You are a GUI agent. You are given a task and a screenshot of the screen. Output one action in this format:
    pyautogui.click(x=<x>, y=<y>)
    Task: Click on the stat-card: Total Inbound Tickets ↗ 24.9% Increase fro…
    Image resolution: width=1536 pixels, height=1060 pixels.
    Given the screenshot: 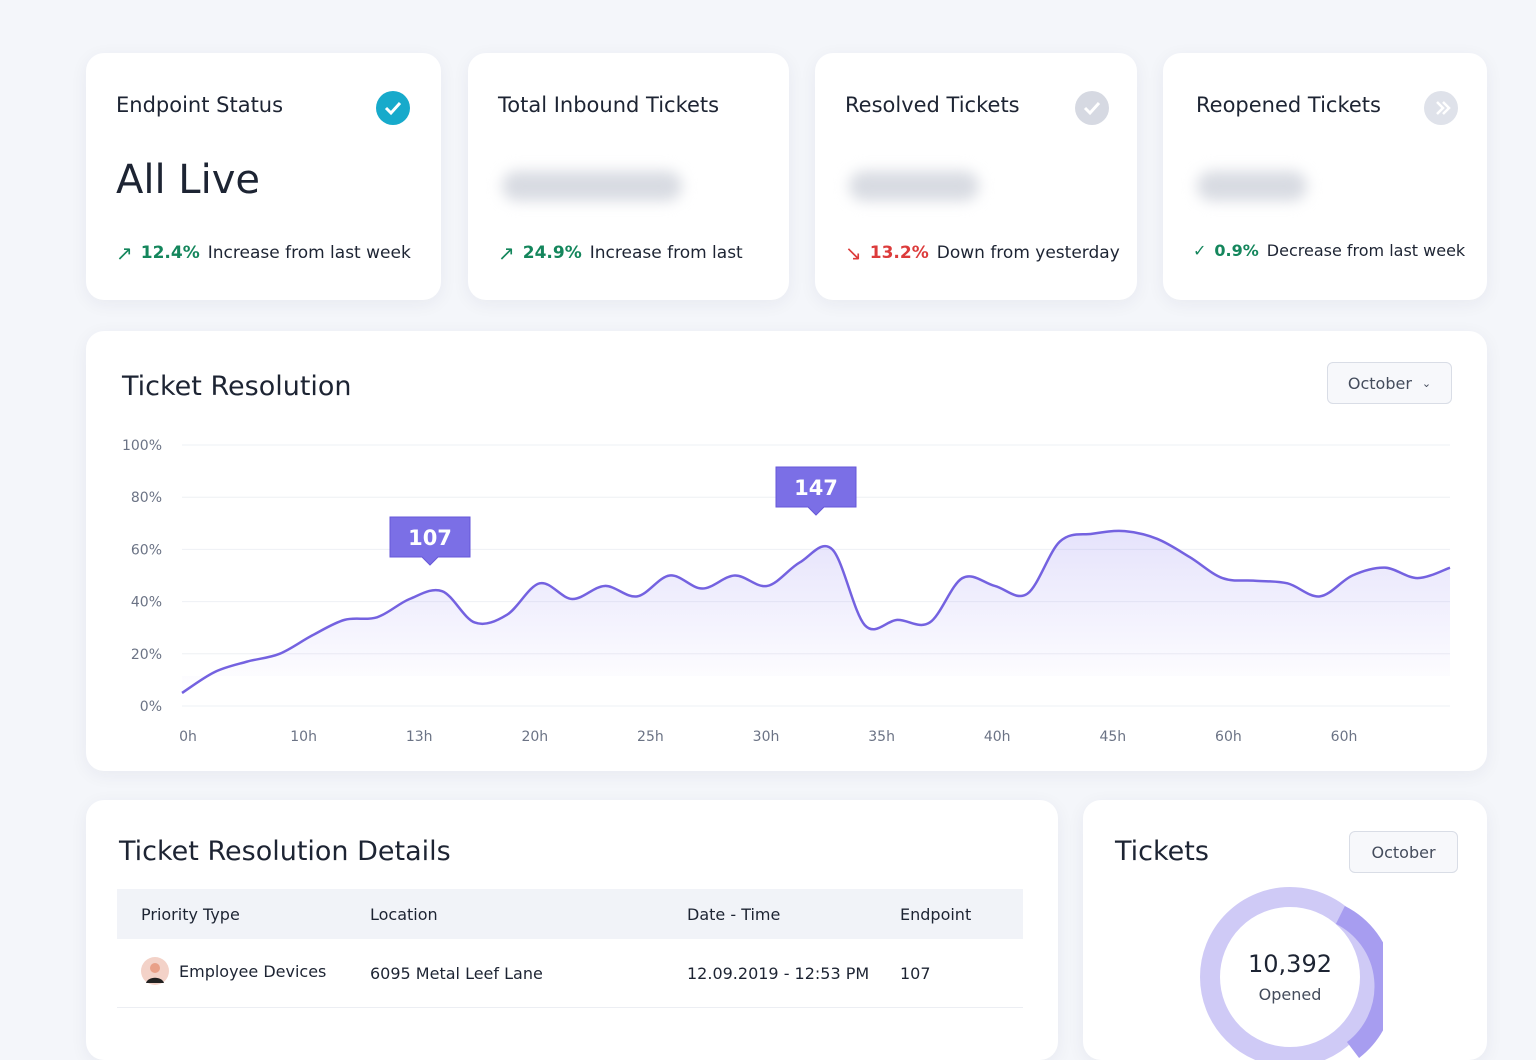 What is the action you would take?
    pyautogui.click(x=628, y=176)
    